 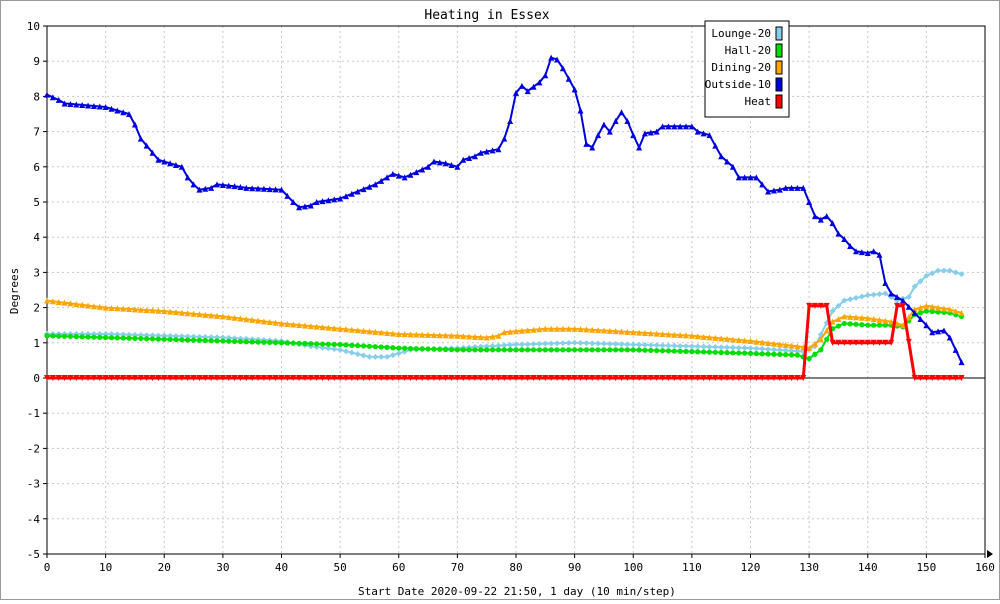 What do you see at coordinates (33, 26) in the screenshot?
I see `y-tick-label: 10` at bounding box center [33, 26].